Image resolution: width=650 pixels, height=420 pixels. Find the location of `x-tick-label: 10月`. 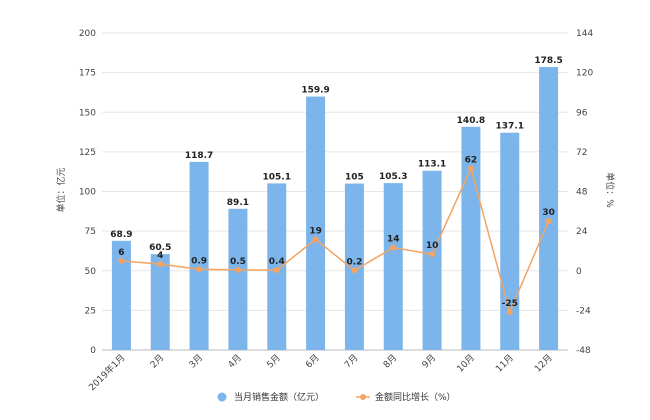

x-tick-label: 10月 is located at coordinates (466, 363).